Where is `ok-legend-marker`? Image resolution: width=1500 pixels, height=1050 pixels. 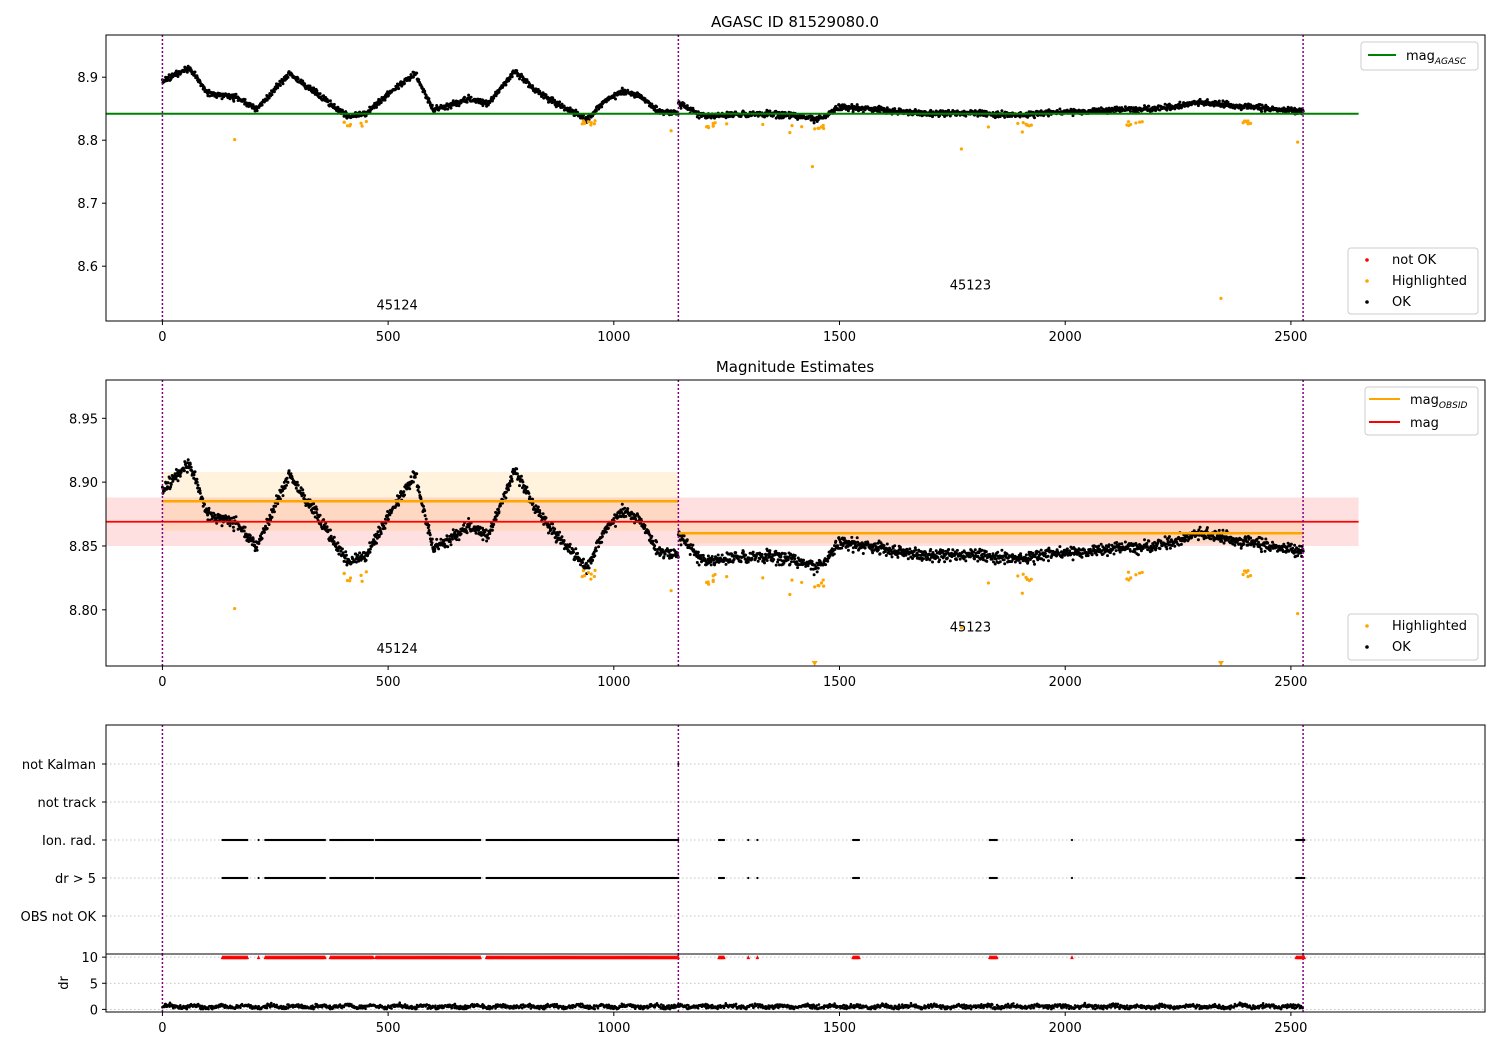 ok-legend-marker is located at coordinates (1367, 302).